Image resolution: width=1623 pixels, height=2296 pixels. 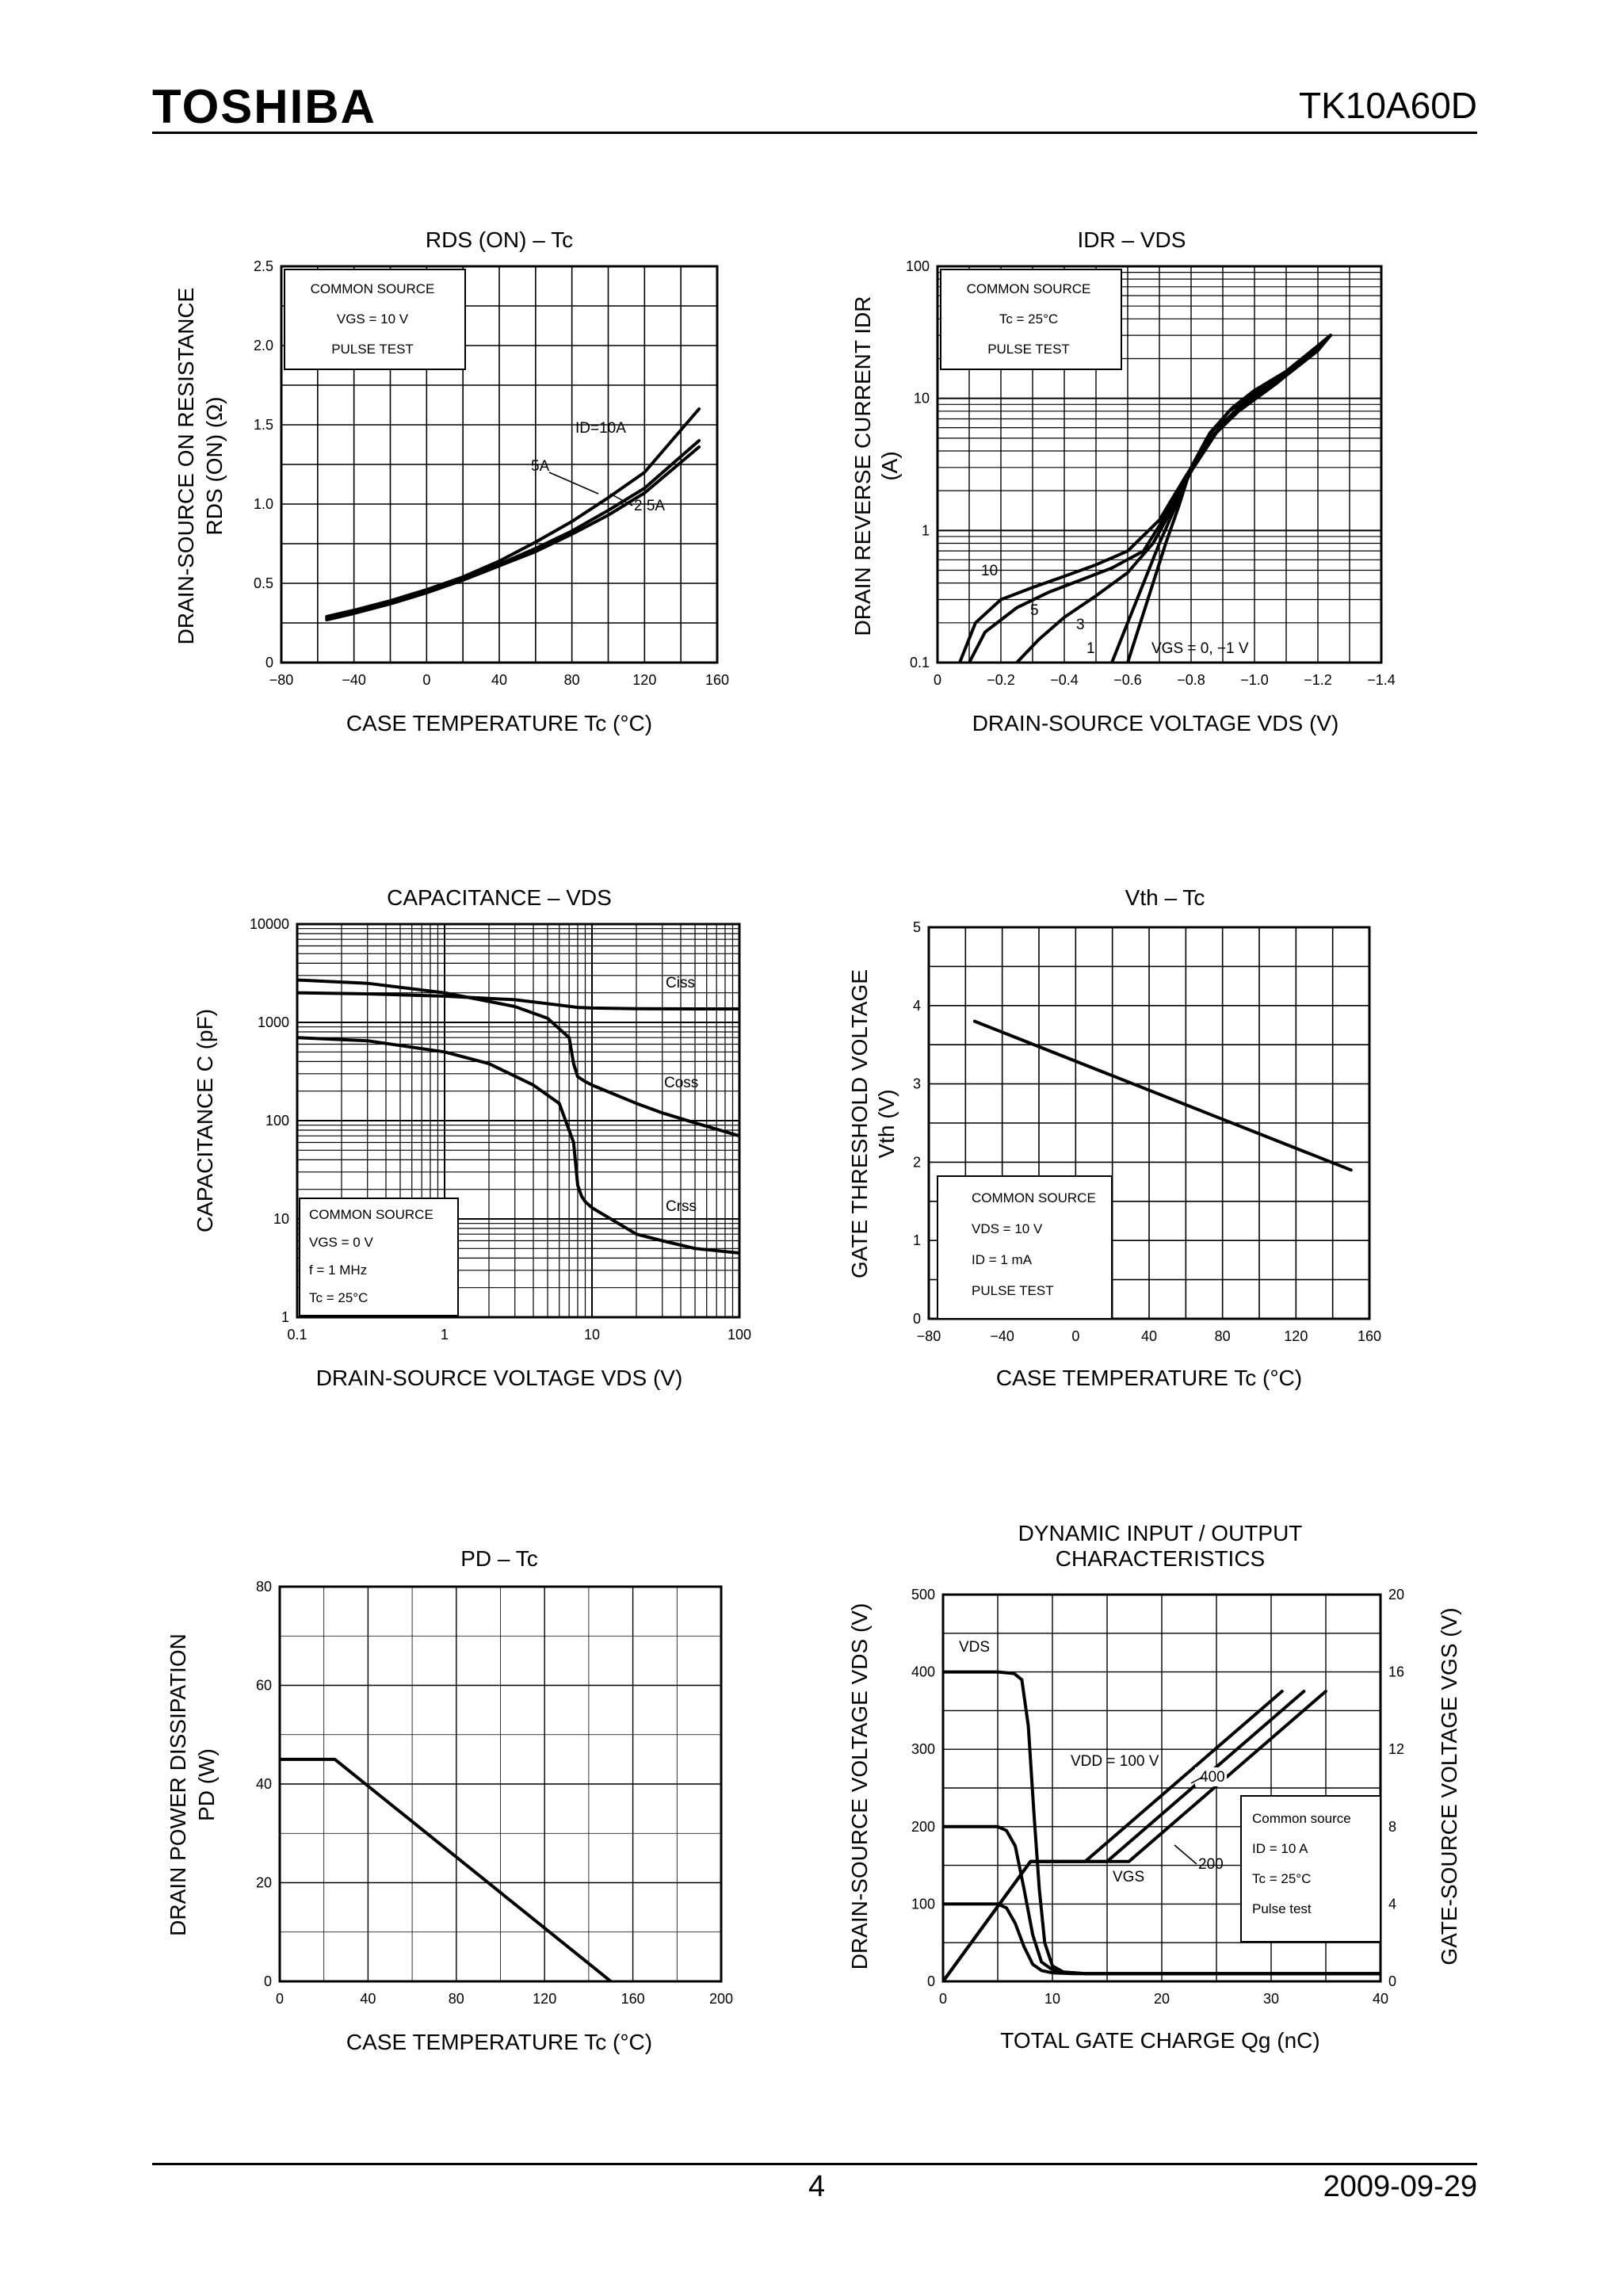 What do you see at coordinates (544, 1999) in the screenshot?
I see `x-tick-label: 120` at bounding box center [544, 1999].